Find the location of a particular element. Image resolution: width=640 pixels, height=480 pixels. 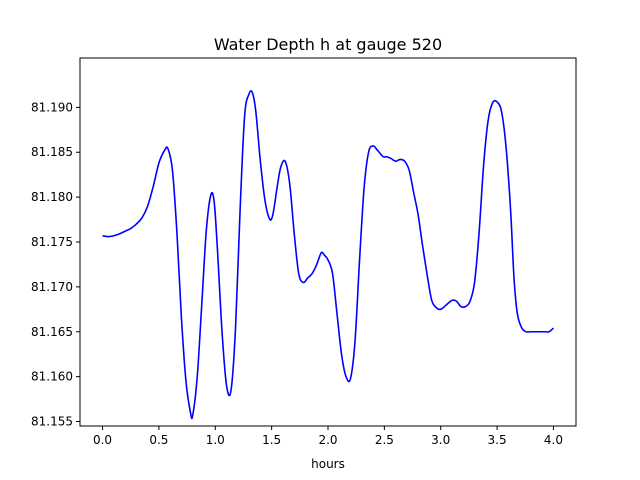

y-tick-label: 81.190 is located at coordinates (52, 107).